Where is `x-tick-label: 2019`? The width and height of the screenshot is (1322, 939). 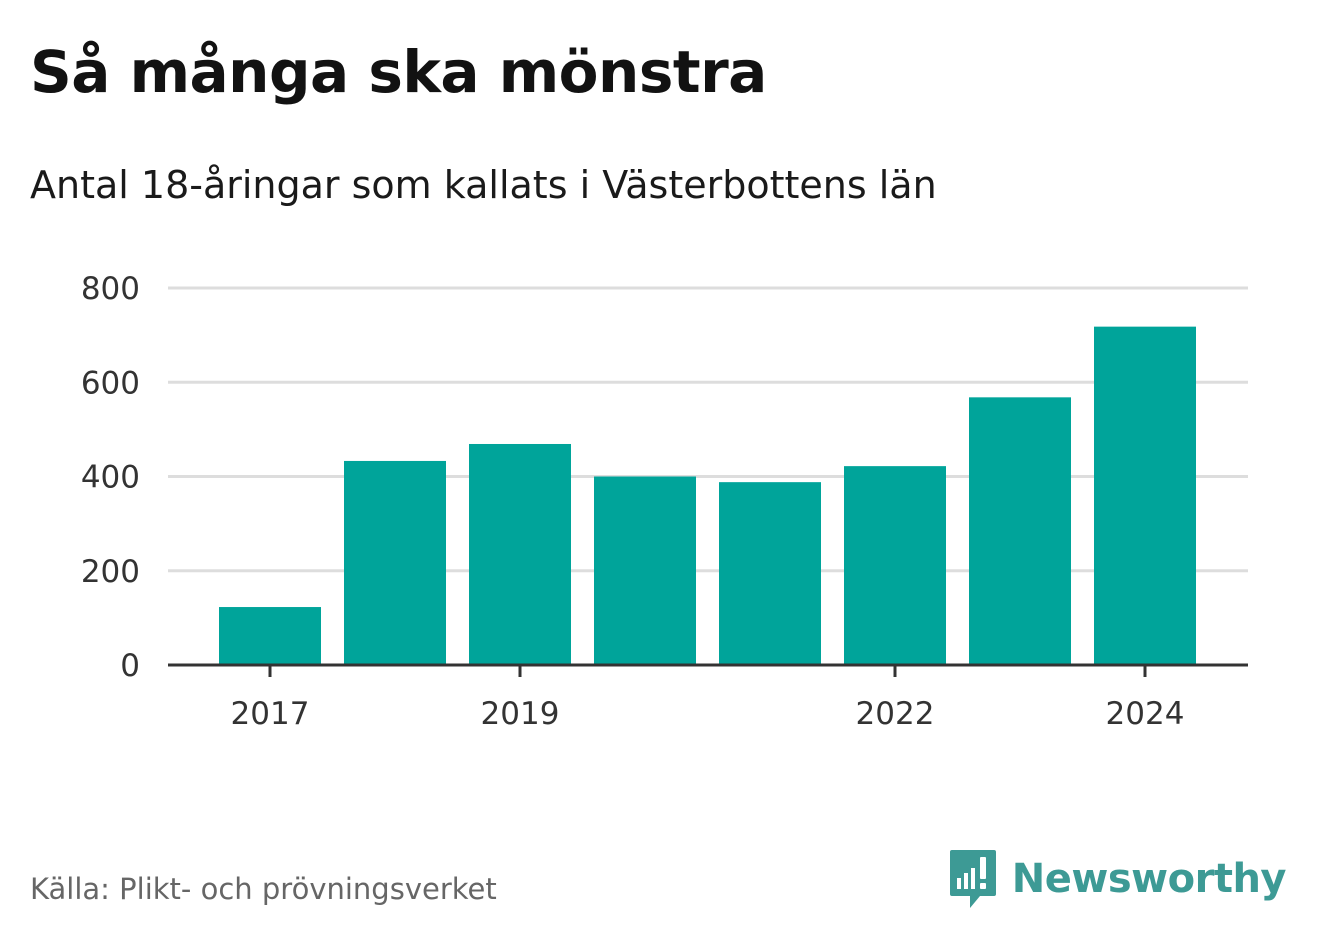 x-tick-label: 2019 is located at coordinates (520, 714).